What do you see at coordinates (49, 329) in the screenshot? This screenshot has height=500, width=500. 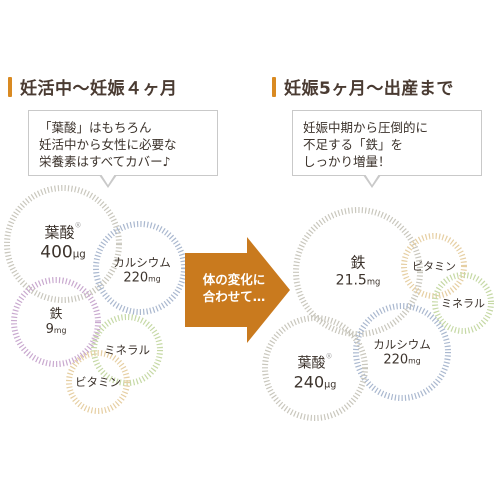 I see `nutrient-amount: 9` at bounding box center [49, 329].